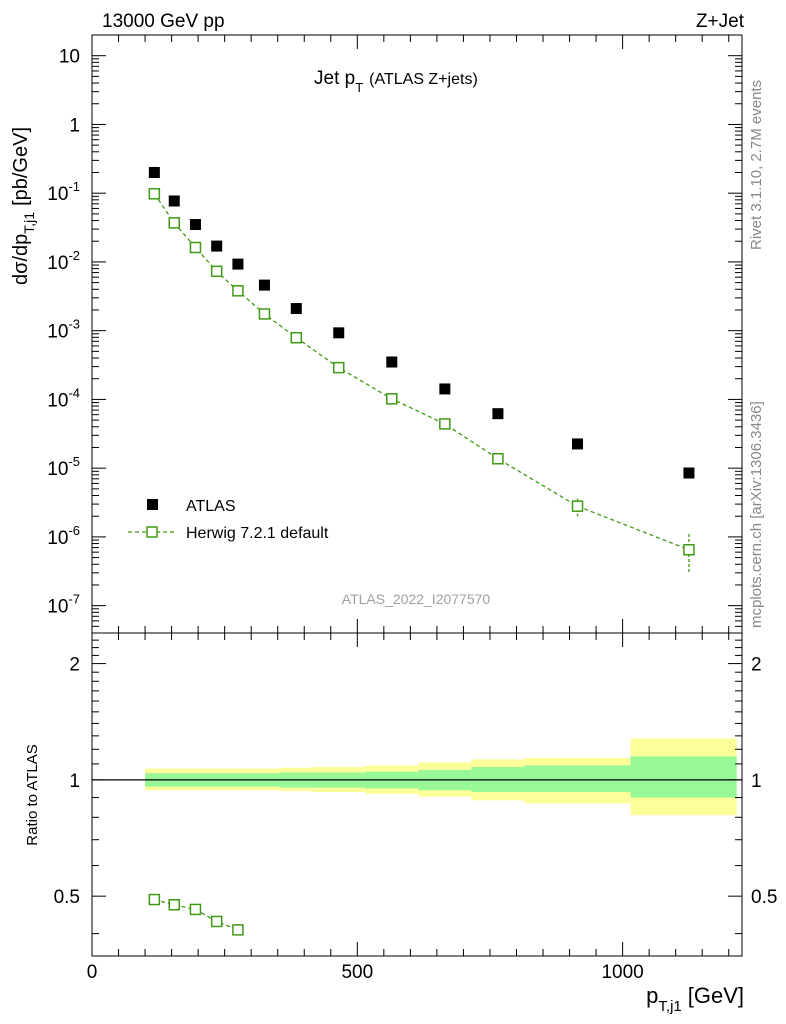 The width and height of the screenshot is (786, 1024). What do you see at coordinates (74, 665) in the screenshot?
I see `ratio-y-tick-label: 2` at bounding box center [74, 665].